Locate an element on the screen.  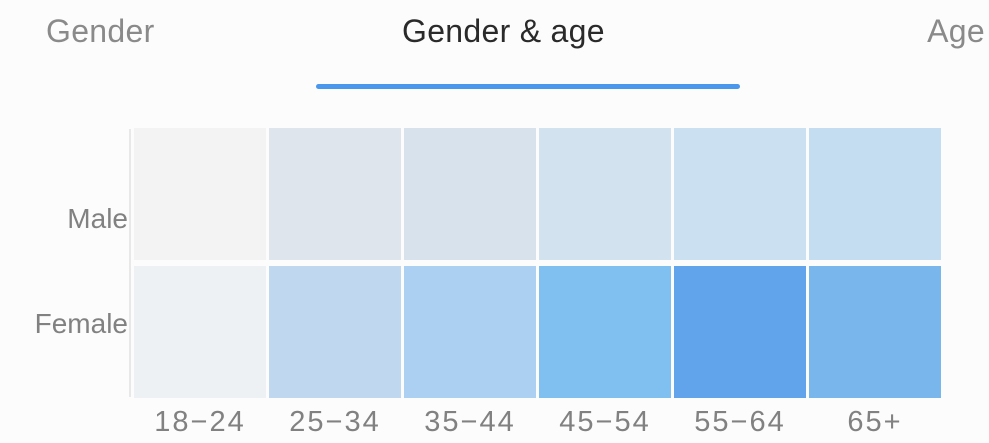
heatmap-column-label-65plus: 65+ is located at coordinates (875, 422).